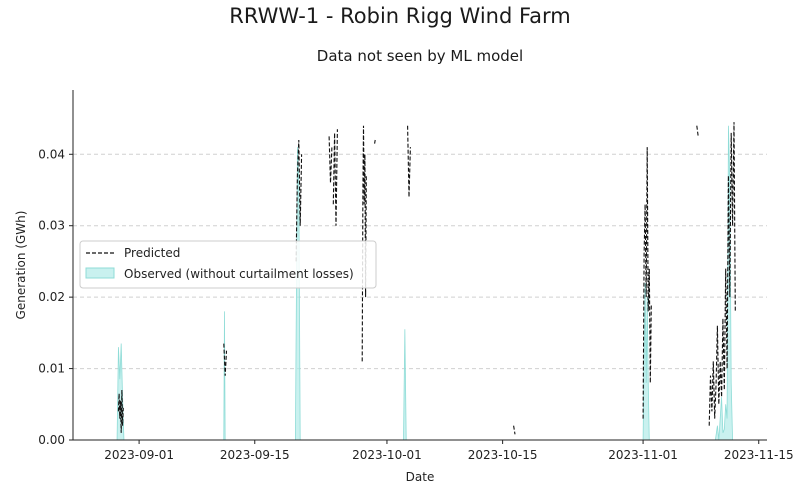 This screenshot has width=800, height=500. Describe the element at coordinates (387, 455) in the screenshot. I see `x-tick-label: 2023-10-01` at that location.